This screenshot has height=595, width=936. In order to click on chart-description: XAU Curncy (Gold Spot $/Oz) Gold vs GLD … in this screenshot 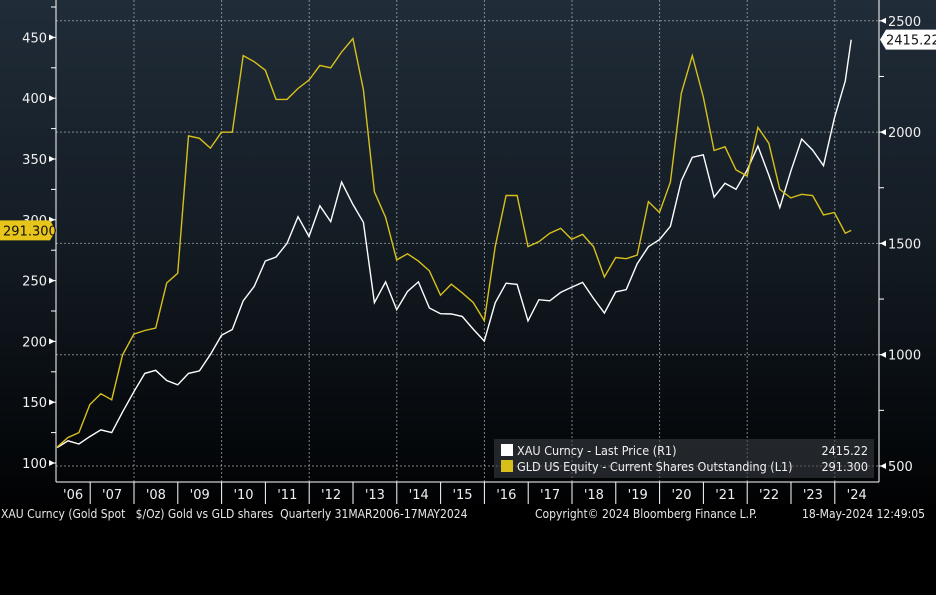, I will do `click(234, 514)`.